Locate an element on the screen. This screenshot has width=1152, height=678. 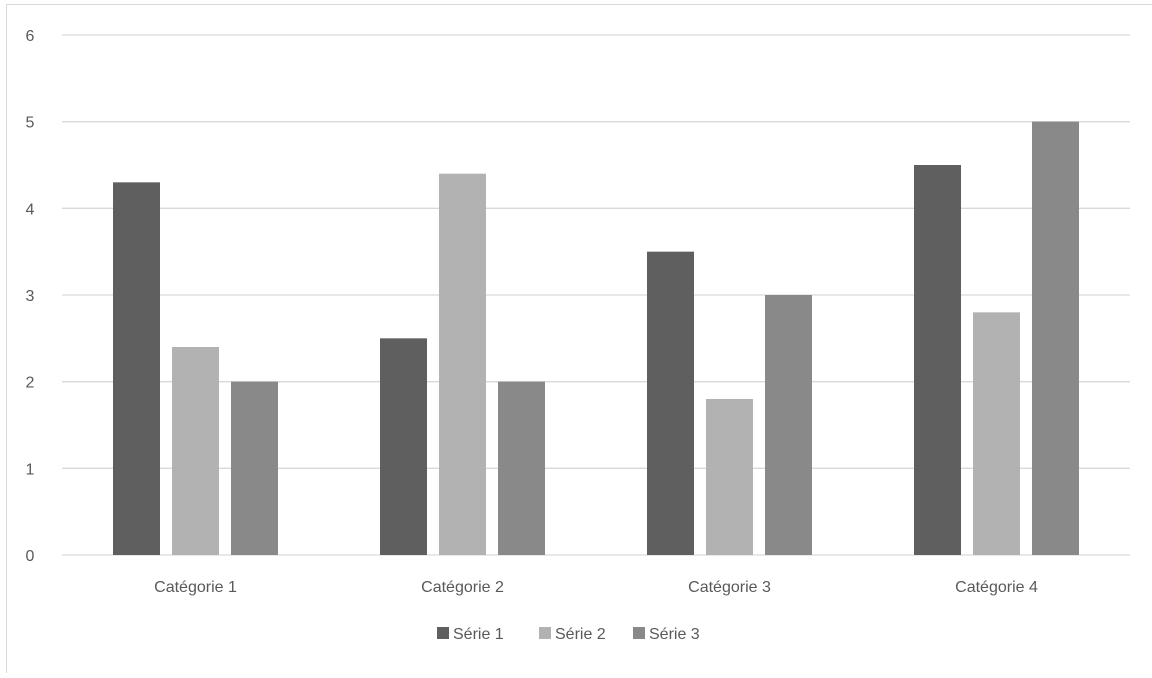
y-tick-label: 5 is located at coordinates (30, 123).